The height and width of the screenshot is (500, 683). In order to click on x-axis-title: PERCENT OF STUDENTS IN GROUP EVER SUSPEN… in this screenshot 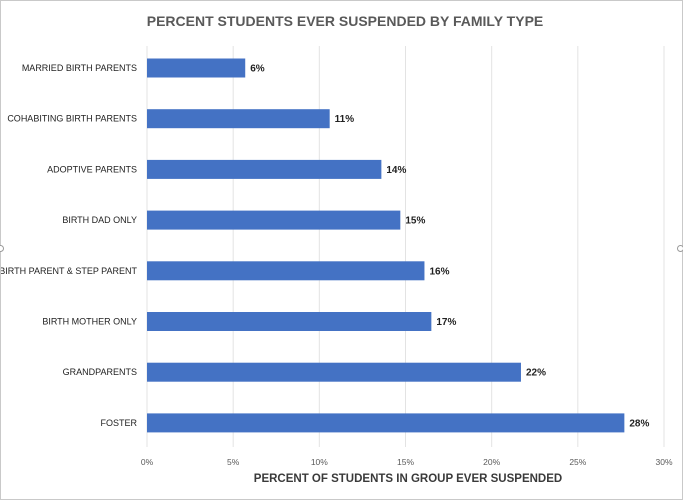, I will do `click(408, 479)`.